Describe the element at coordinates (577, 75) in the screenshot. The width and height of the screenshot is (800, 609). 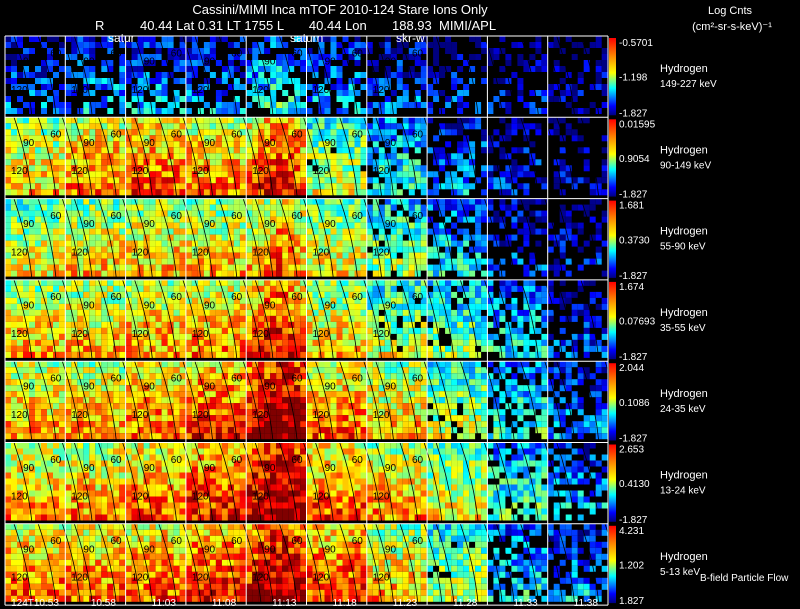
I see `heatmap-panel` at that location.